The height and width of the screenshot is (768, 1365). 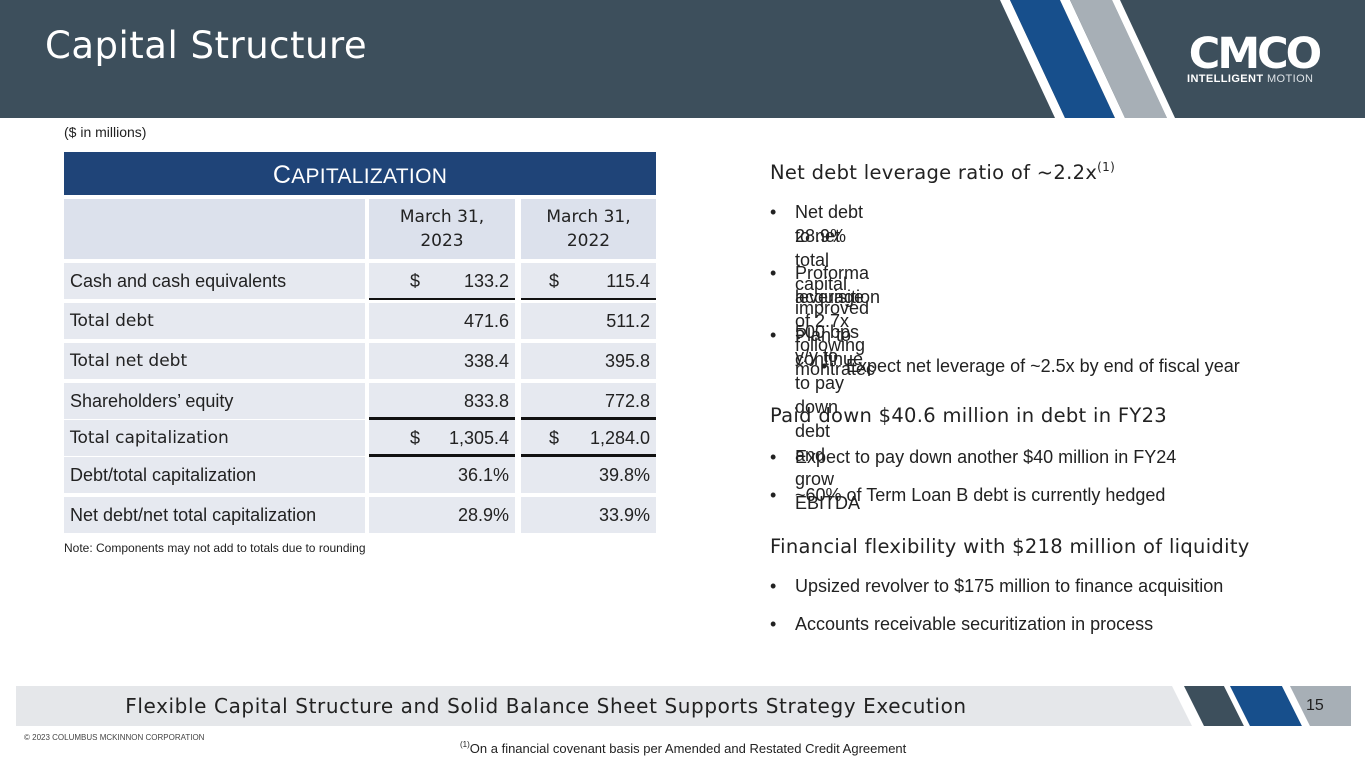 What do you see at coordinates (442, 281) in the screenshot?
I see `row-value-2023: $133.2` at bounding box center [442, 281].